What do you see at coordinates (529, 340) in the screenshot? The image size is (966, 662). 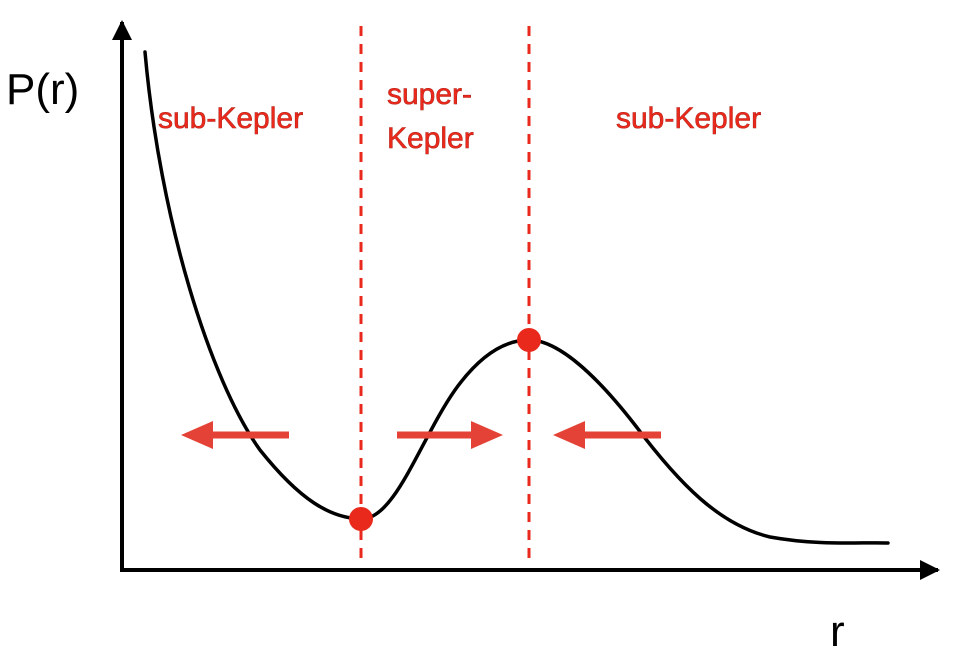 I see `pressure-maximum-dot` at bounding box center [529, 340].